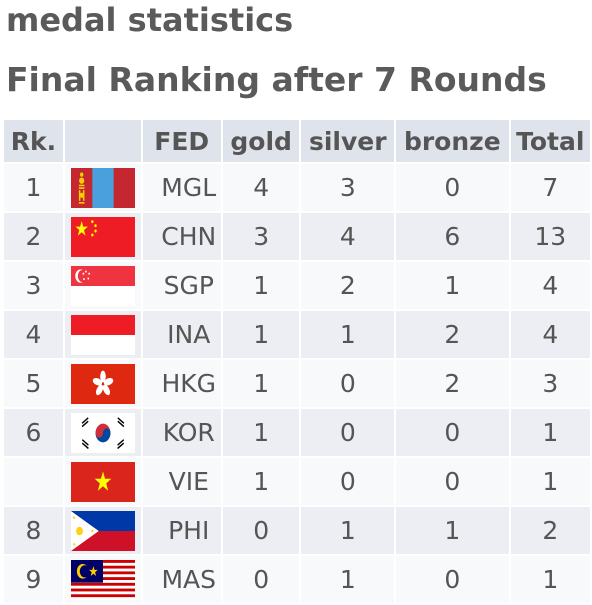 This screenshot has width=592, height=605. I want to click on rank-cell: 6, so click(33, 432).